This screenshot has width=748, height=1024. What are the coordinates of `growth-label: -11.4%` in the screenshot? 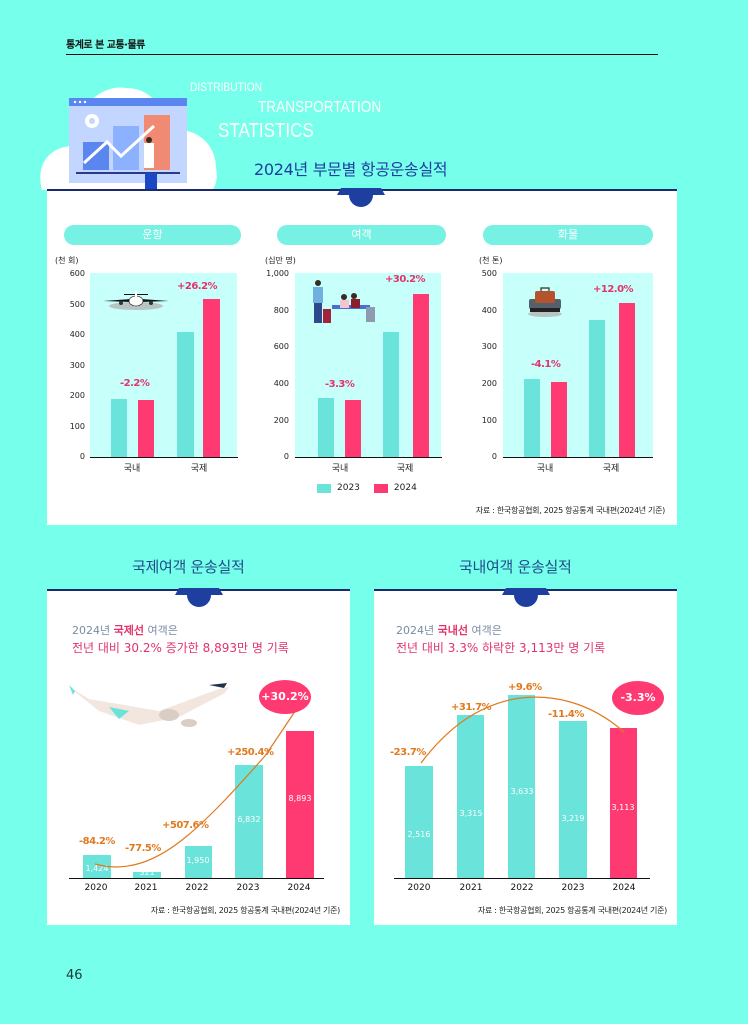 It's located at (566, 714).